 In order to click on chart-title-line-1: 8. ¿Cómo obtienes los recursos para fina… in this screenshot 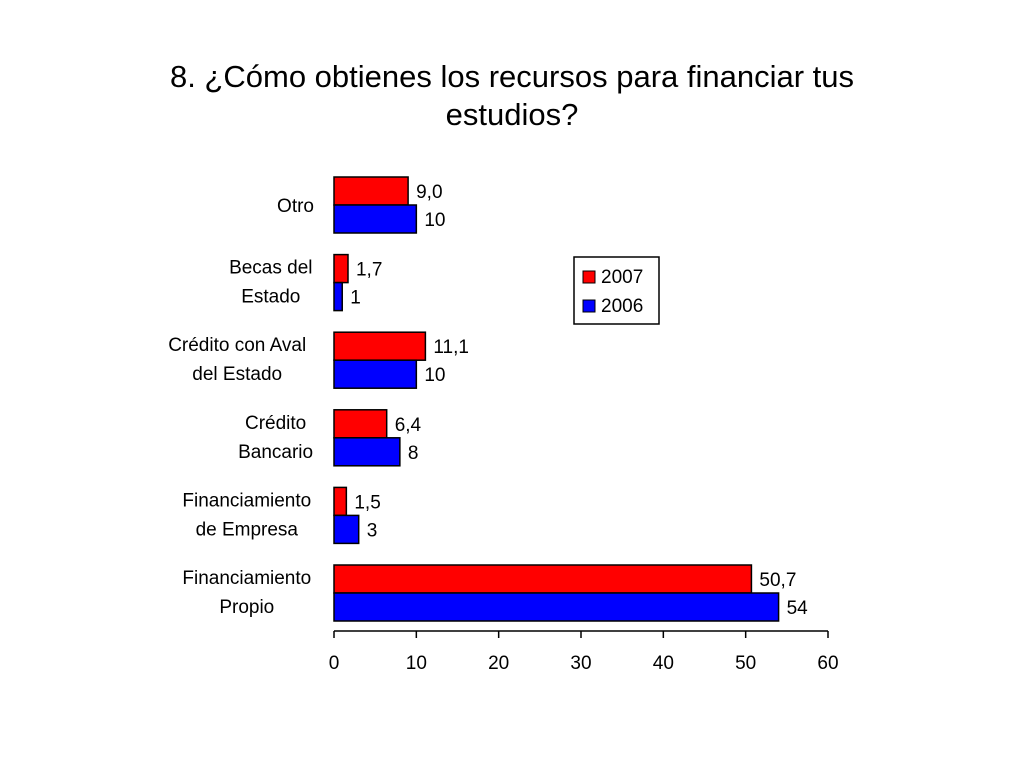, I will do `click(512, 76)`.